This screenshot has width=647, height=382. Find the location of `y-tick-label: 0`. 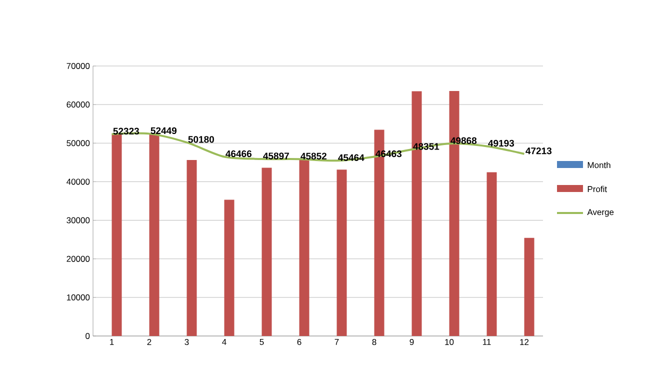

y-tick-label: 0 is located at coordinates (88, 335).